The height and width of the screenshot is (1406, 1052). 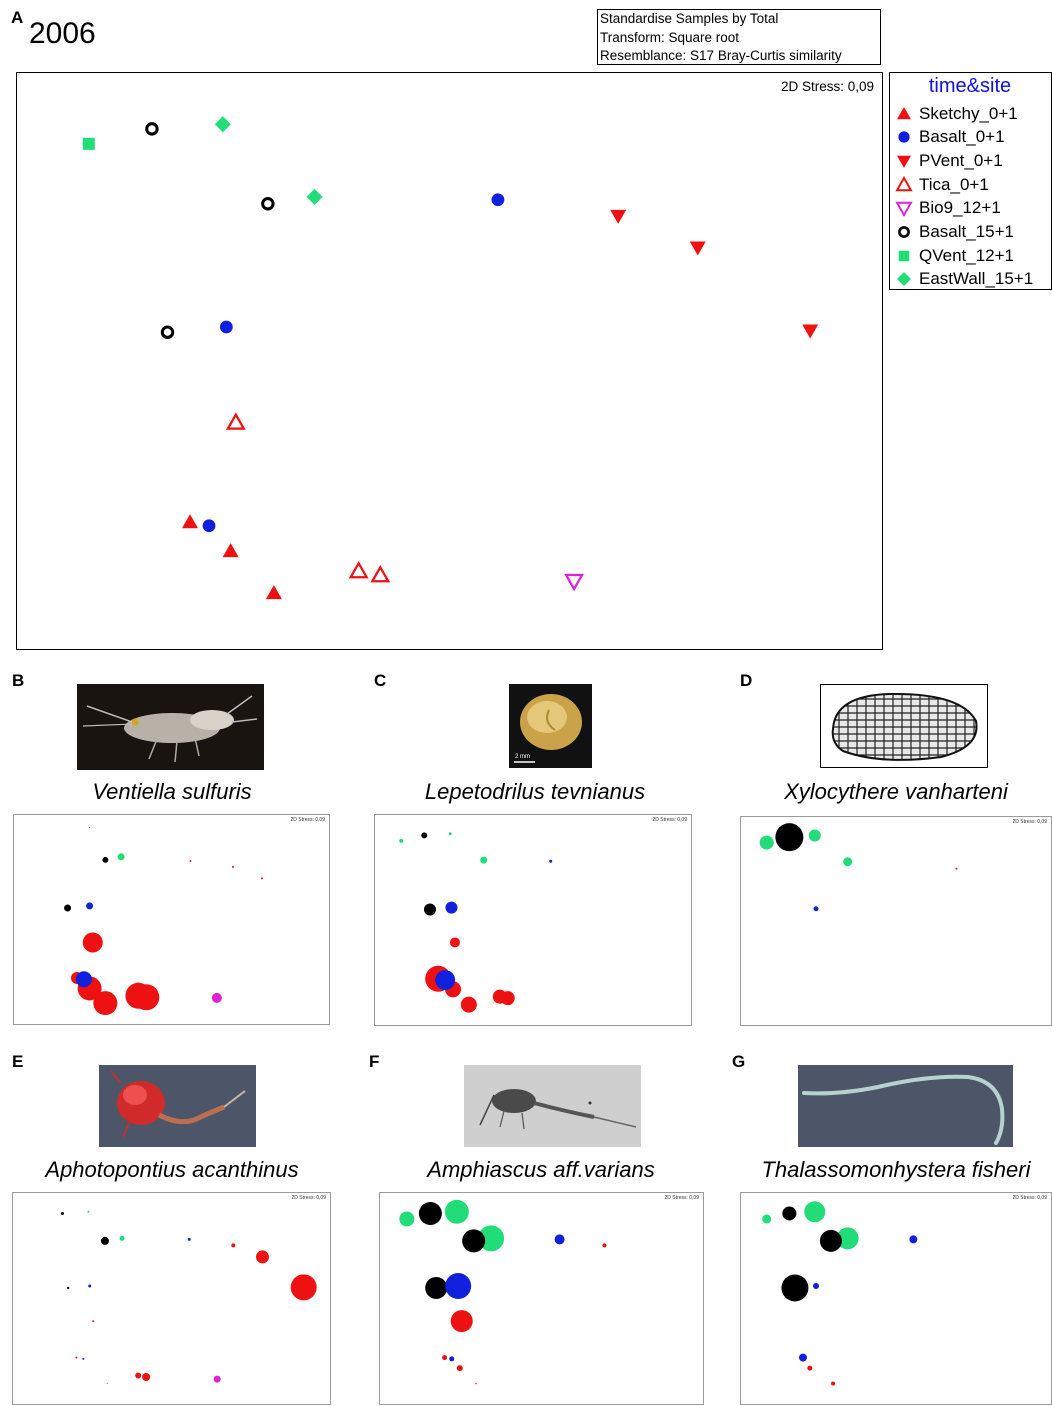 What do you see at coordinates (896, 1169) in the screenshot?
I see `species-name-g: Thalassomonhystera fisheri` at bounding box center [896, 1169].